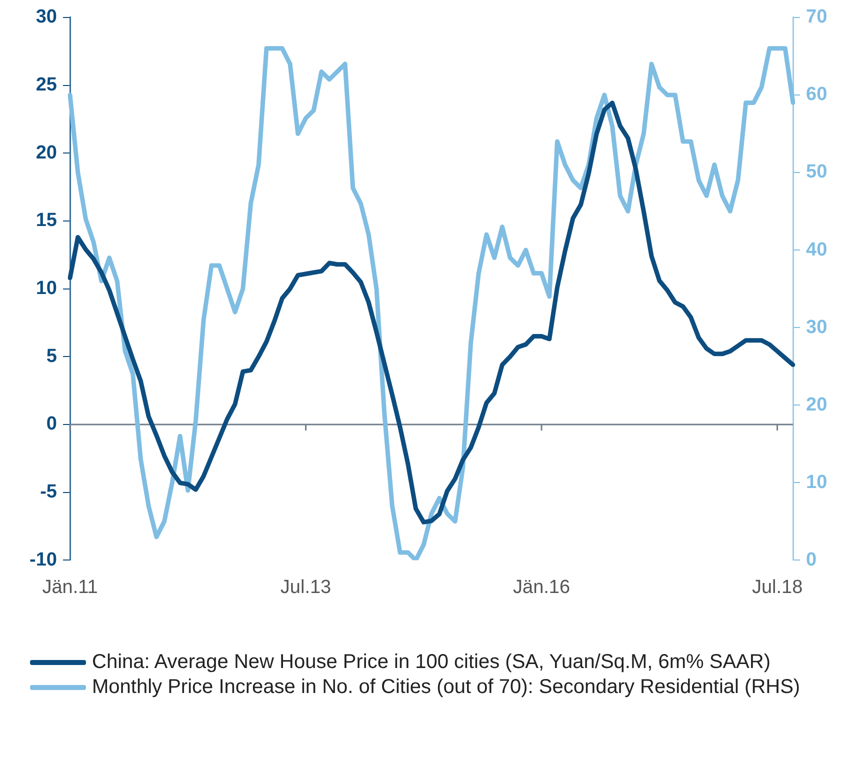 This screenshot has width=852, height=761. What do you see at coordinates (49, 492) in the screenshot?
I see `y-tick-label: -5` at bounding box center [49, 492].